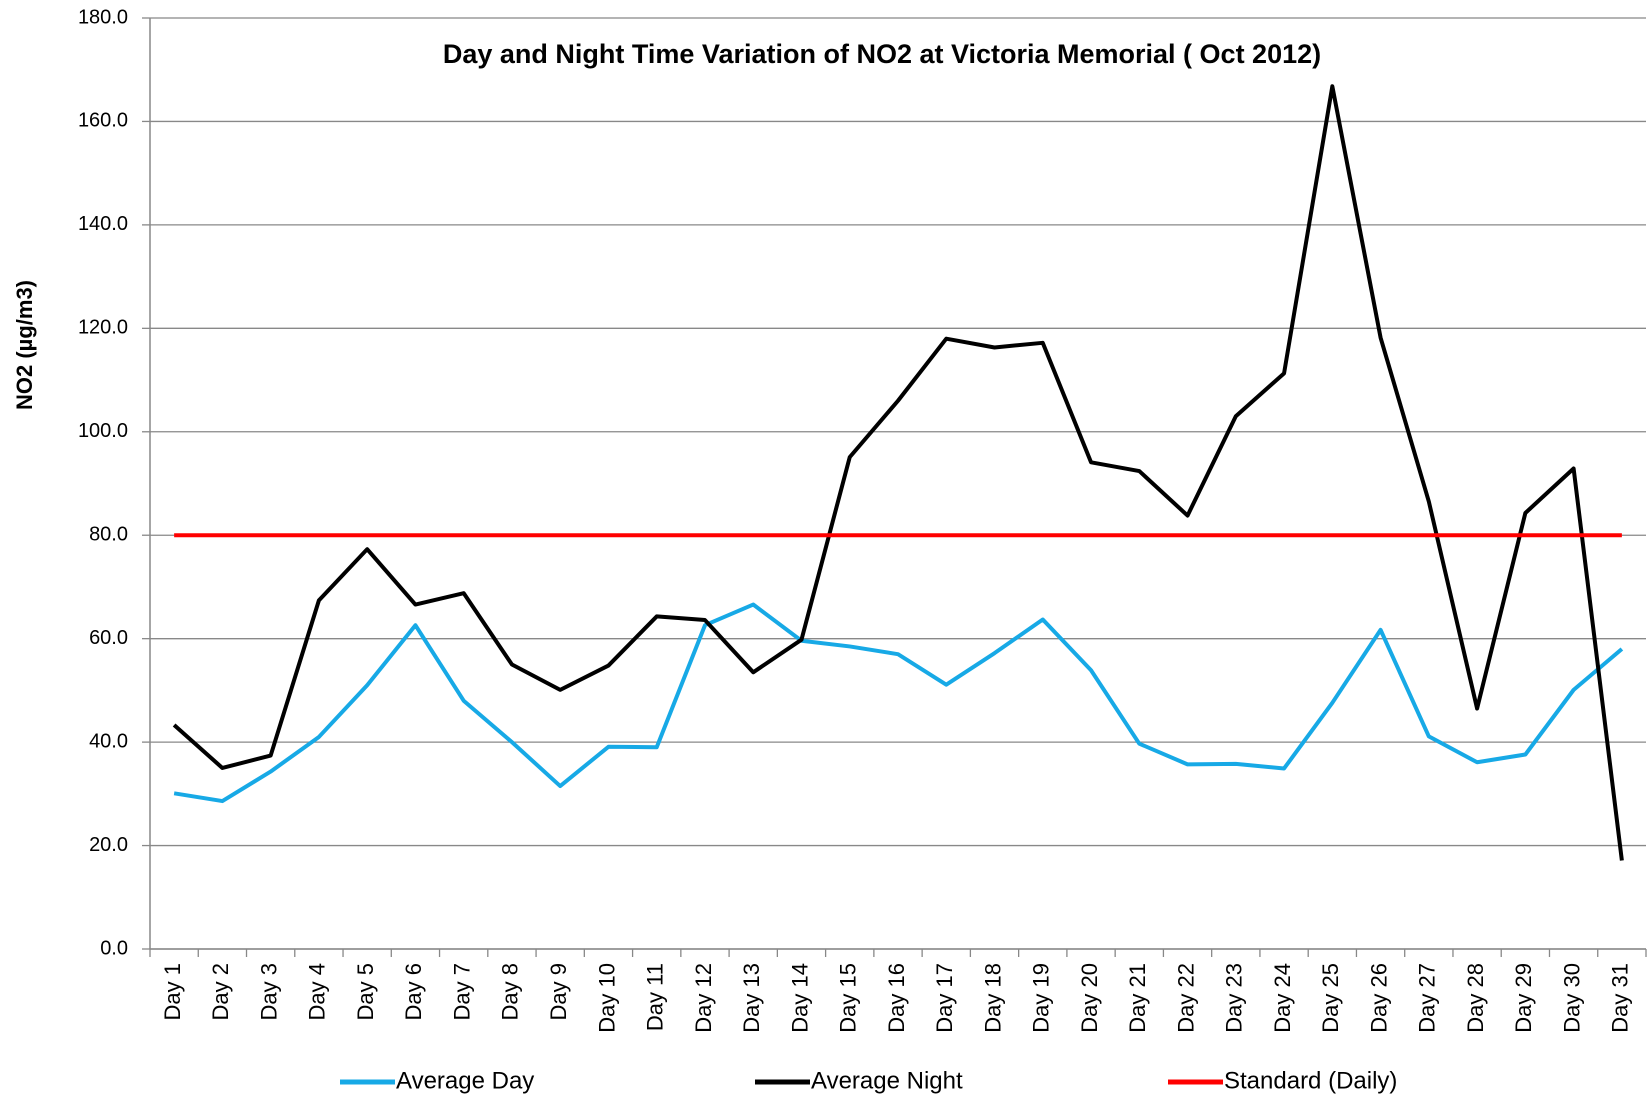  I want to click on y-tick-label: 120.0, so click(103, 328).